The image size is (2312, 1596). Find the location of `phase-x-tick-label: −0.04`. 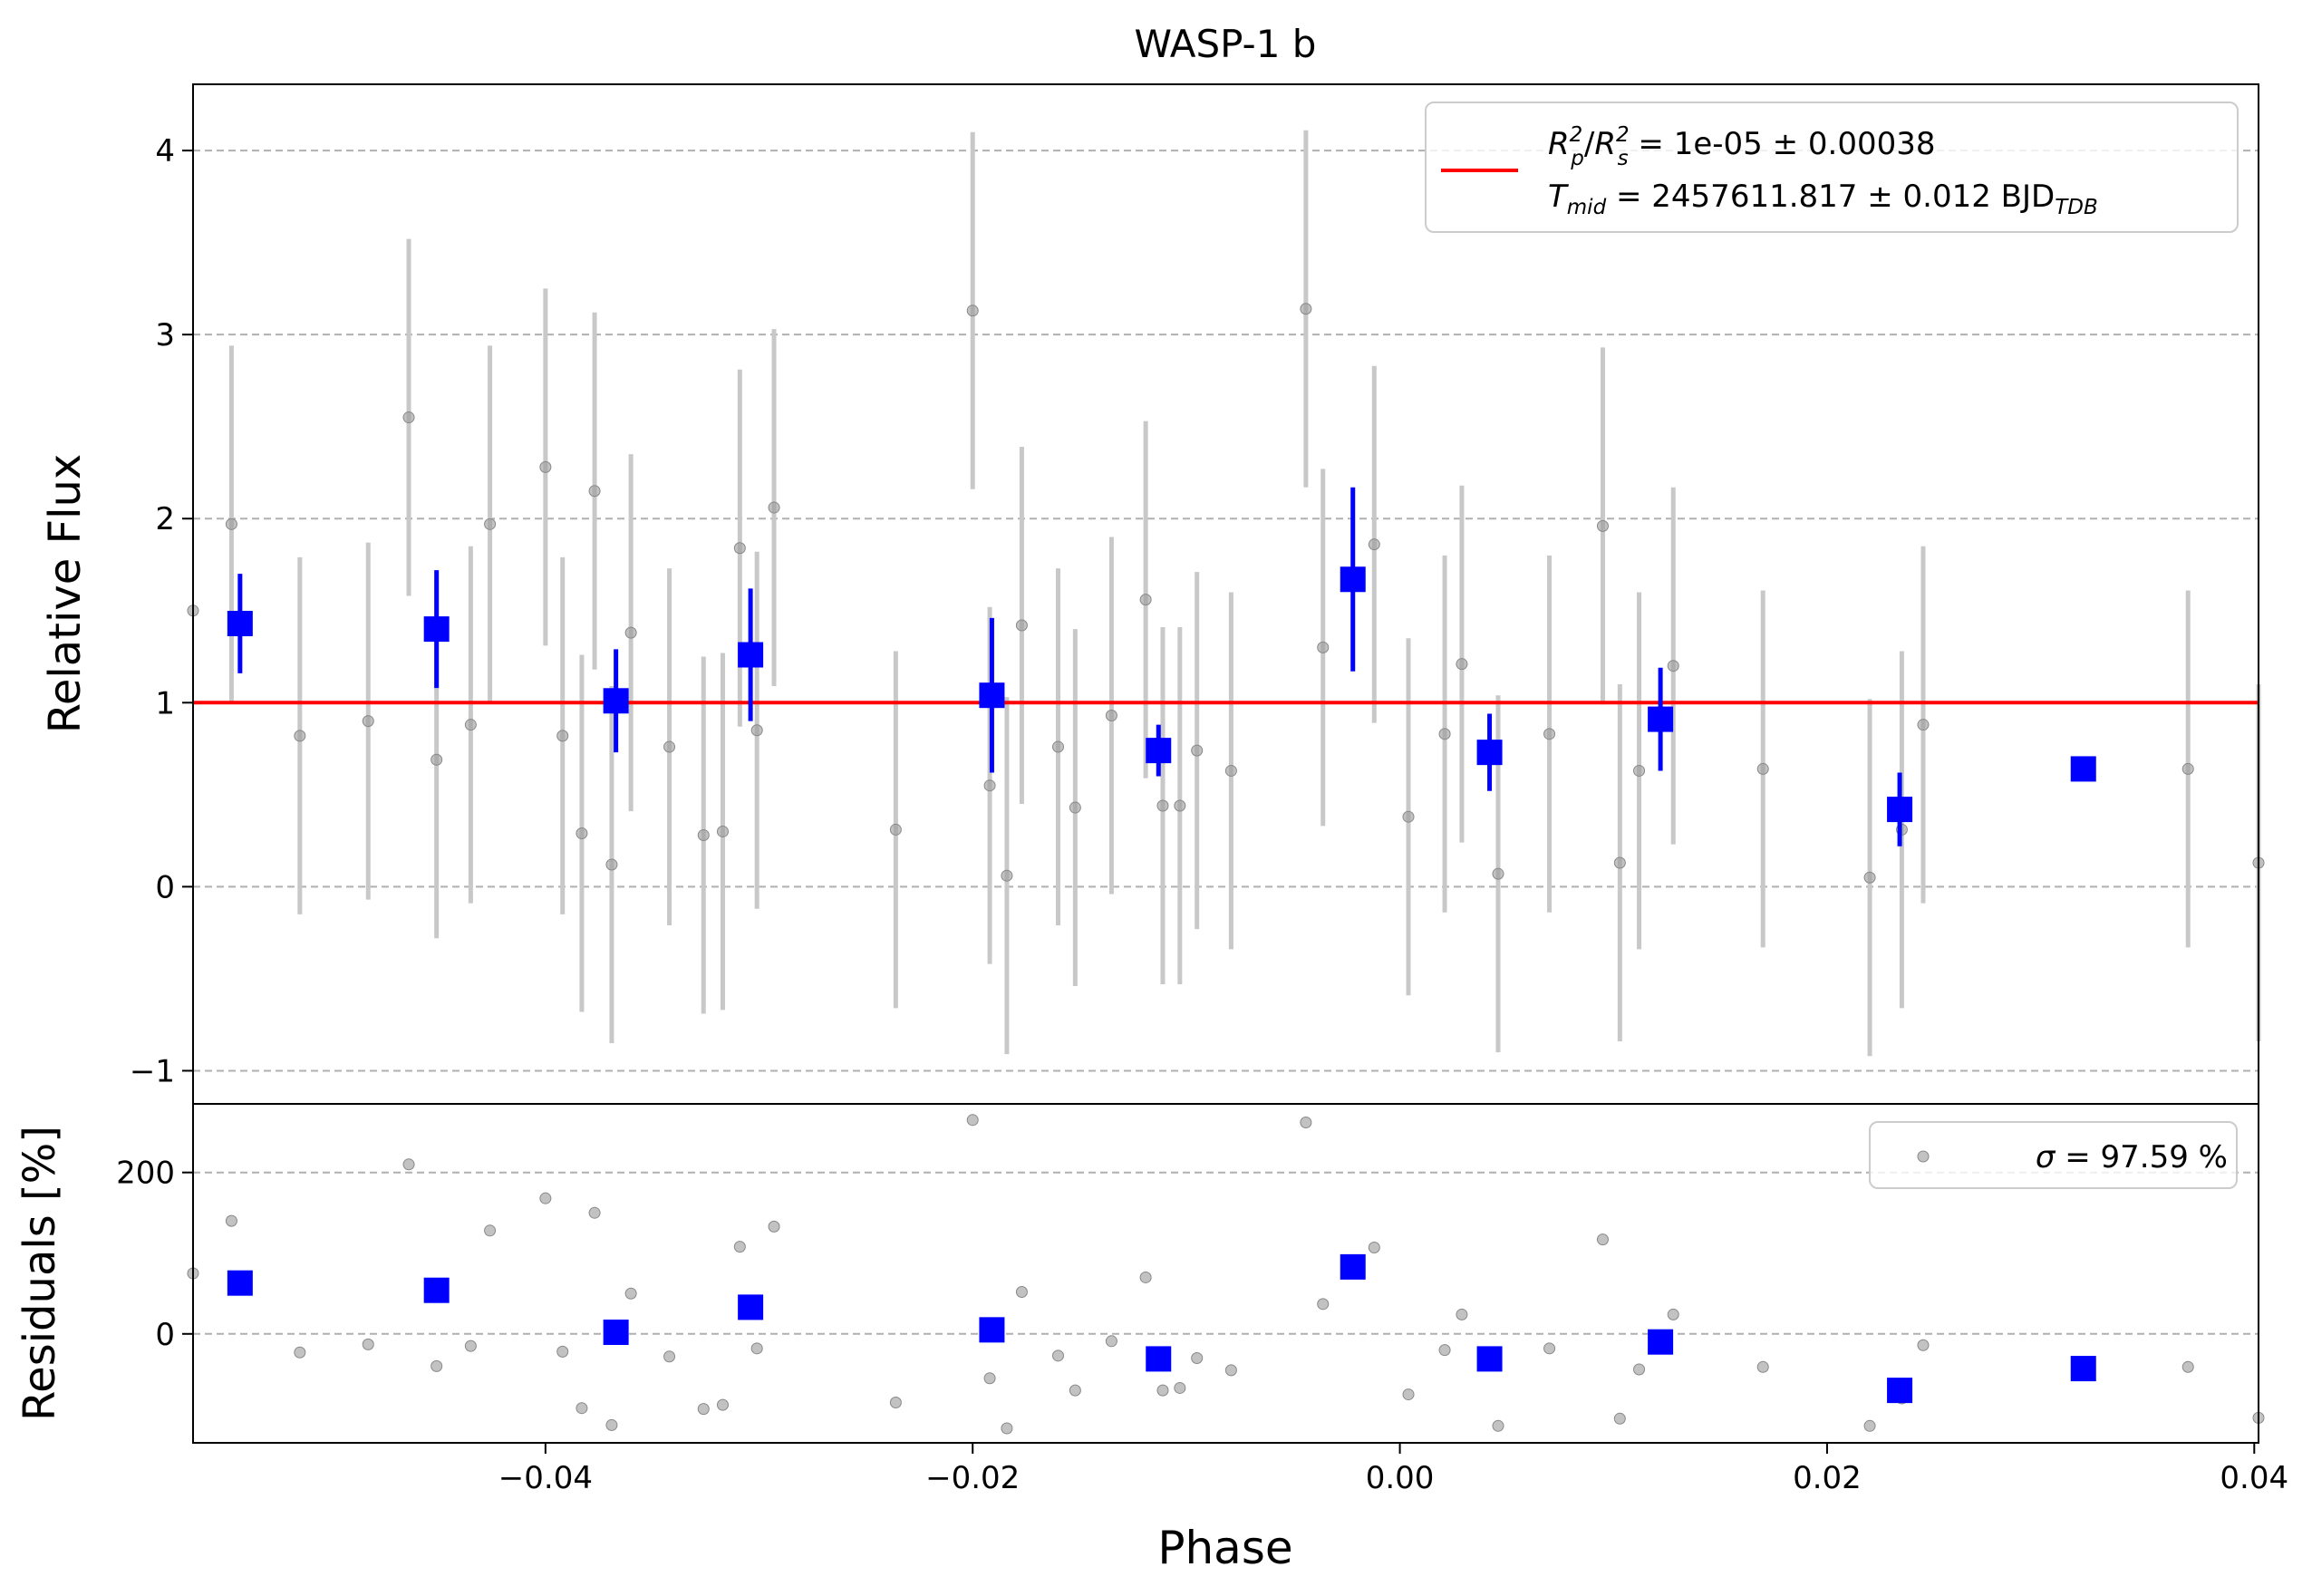

phase-x-tick-label: −0.04 is located at coordinates (545, 1478).